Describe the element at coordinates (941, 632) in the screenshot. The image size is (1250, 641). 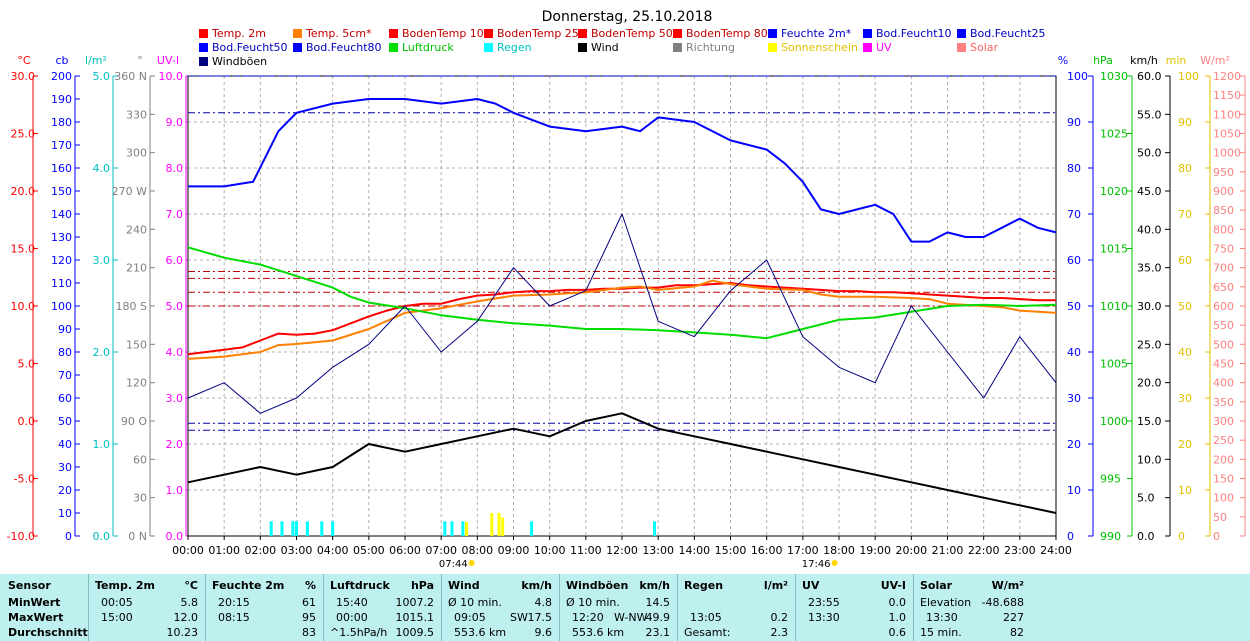
I see `stats-solar-avg-label: 15 min.` at that location.